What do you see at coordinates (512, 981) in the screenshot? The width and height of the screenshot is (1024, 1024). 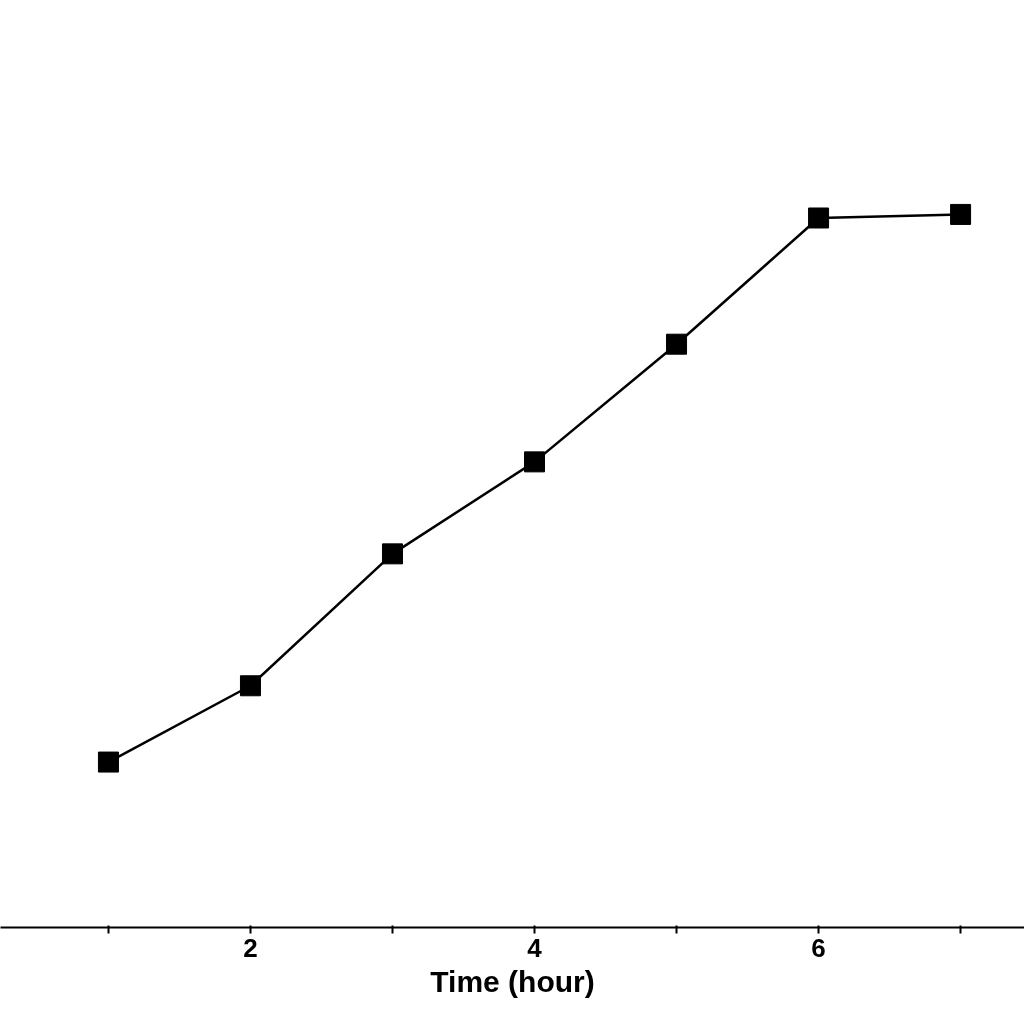 I see `x-axis-title: Time (hour)` at bounding box center [512, 981].